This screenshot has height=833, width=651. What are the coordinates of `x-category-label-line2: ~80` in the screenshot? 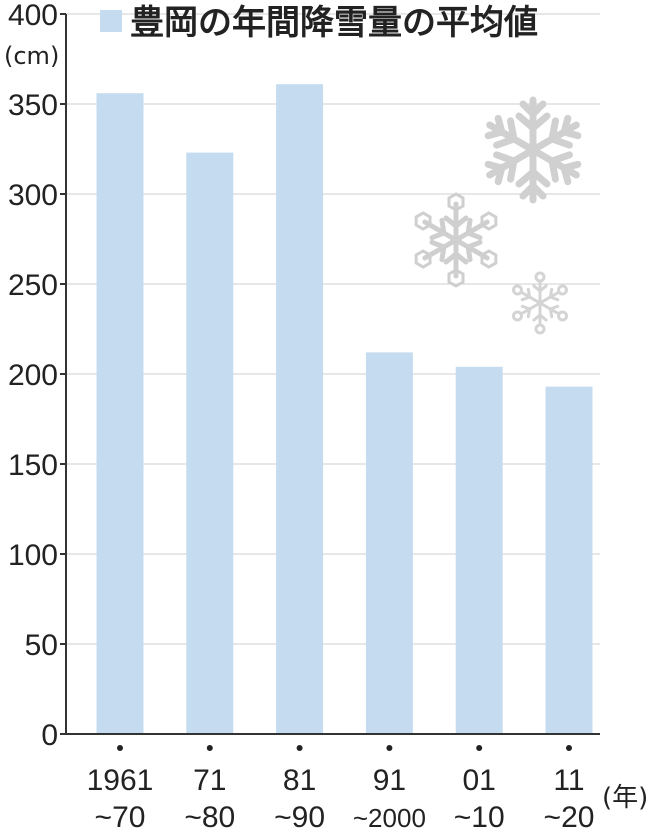 It's located at (209, 817).